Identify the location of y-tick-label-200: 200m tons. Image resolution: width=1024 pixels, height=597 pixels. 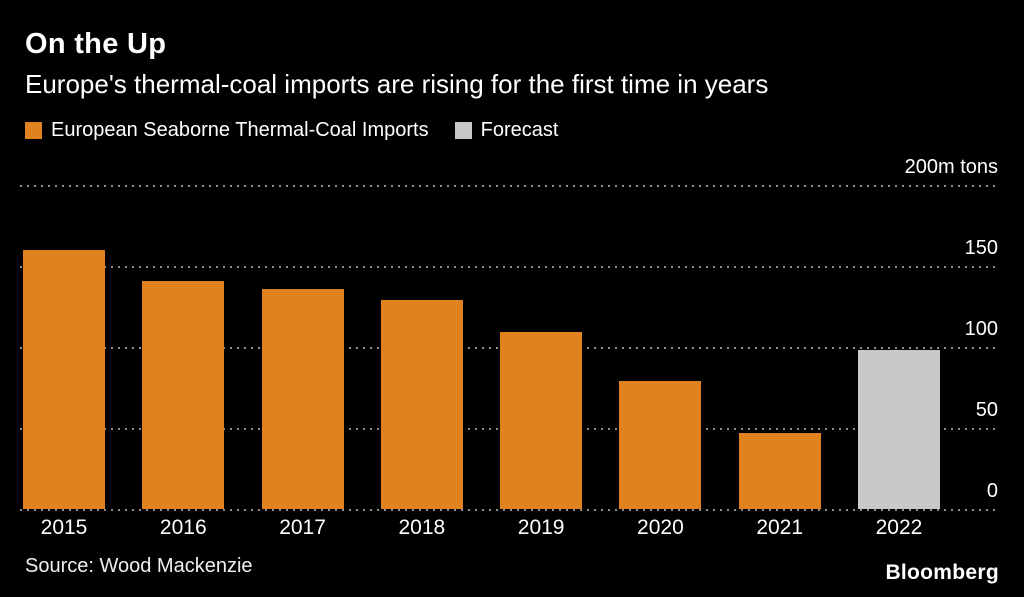
(951, 167).